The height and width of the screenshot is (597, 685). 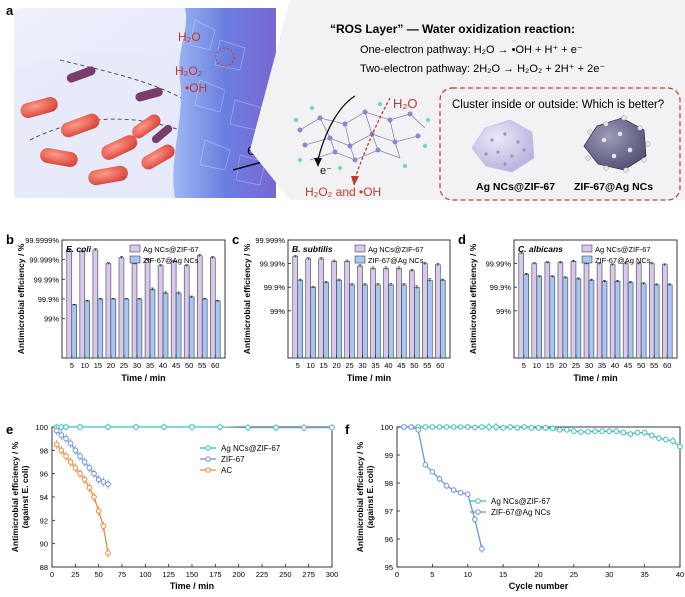 I want to click on y-tick-label: 99.9%, so click(x=275, y=287).